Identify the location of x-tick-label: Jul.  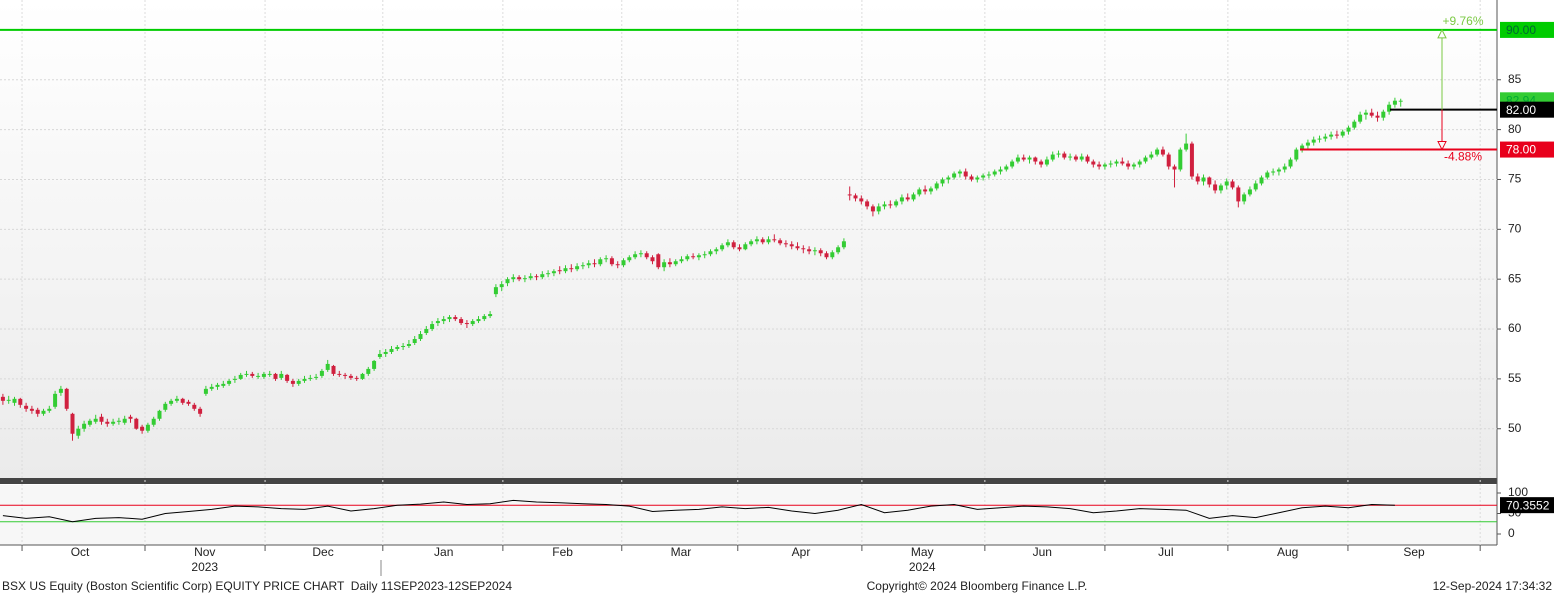
(1165, 552).